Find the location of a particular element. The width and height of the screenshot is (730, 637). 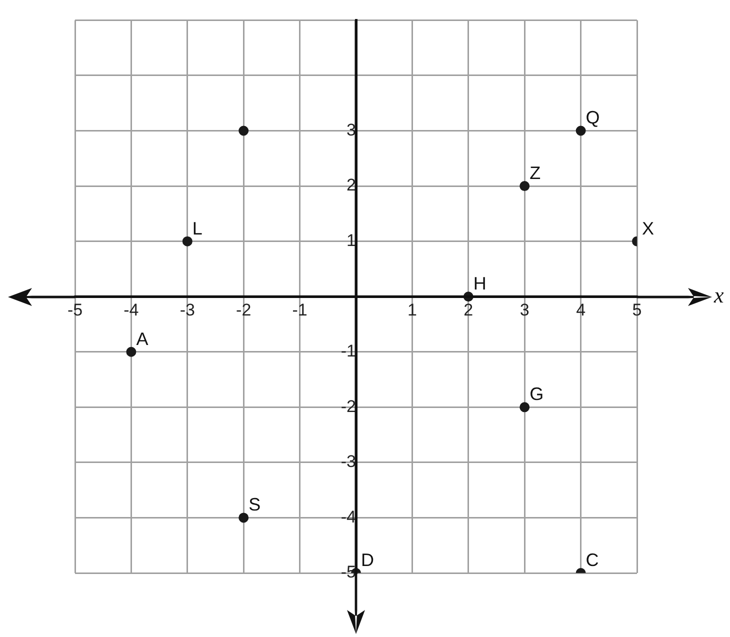

annotation: S is located at coordinates (254, 504).